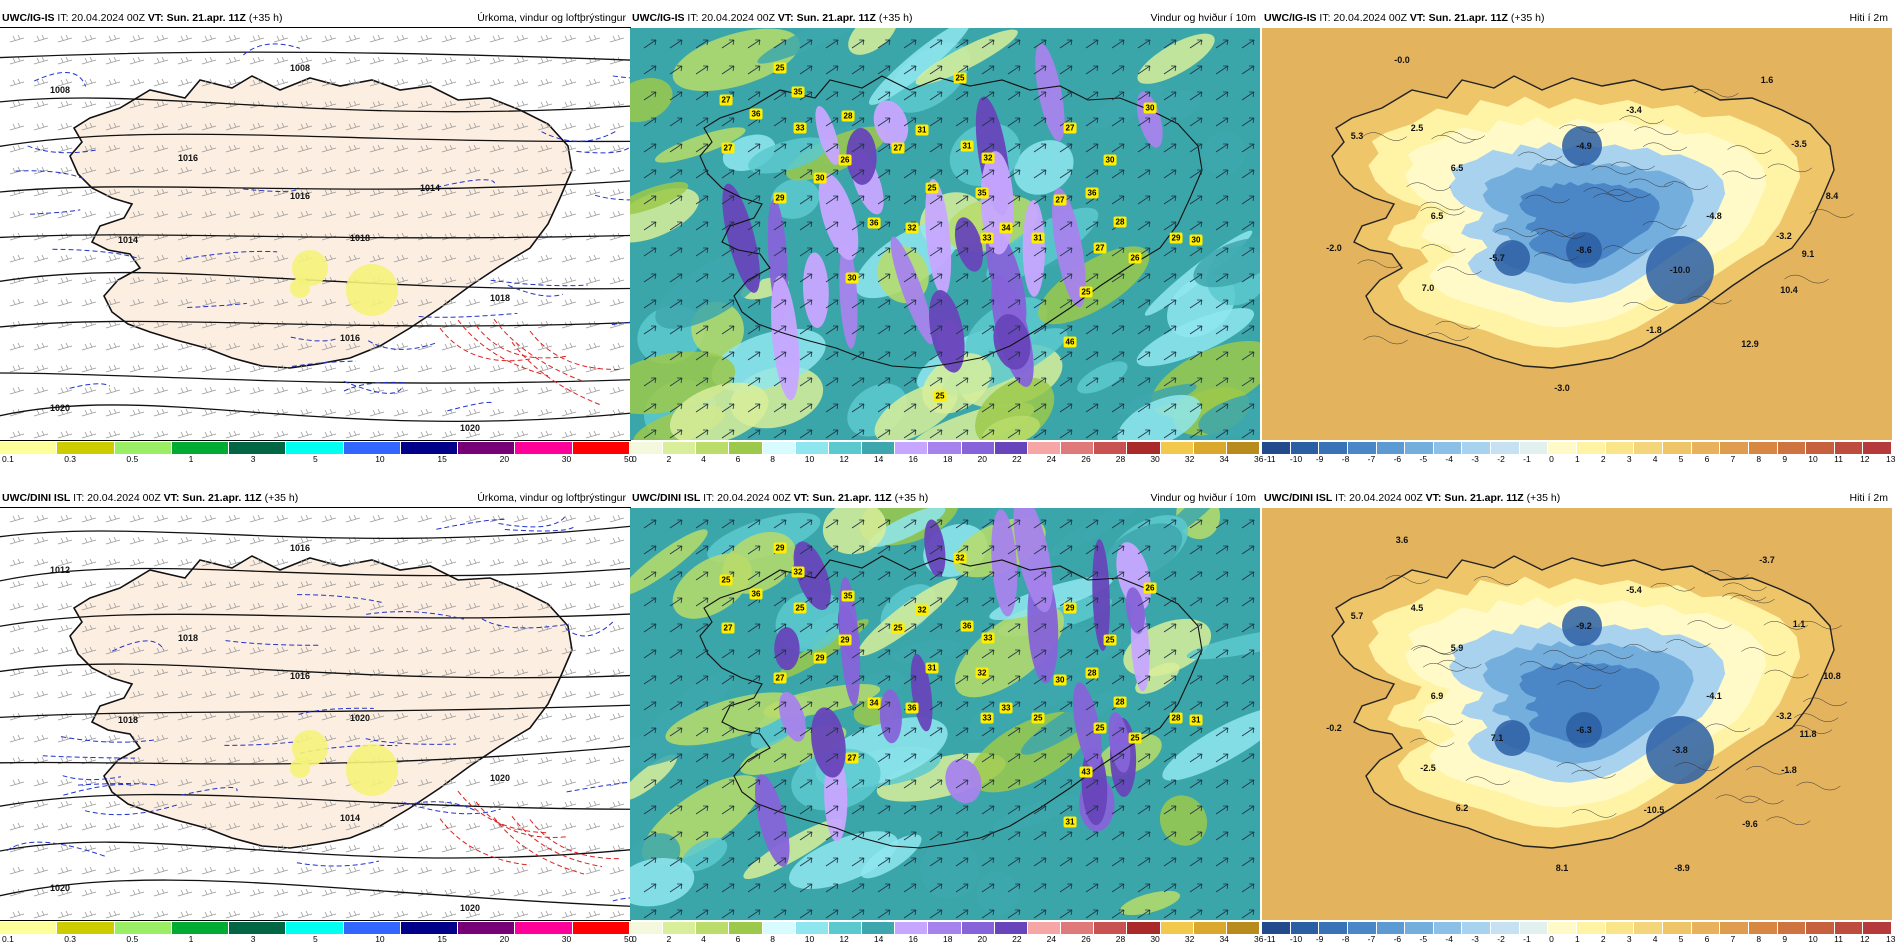  I want to click on lead-time: (+35 h), so click(281, 498).